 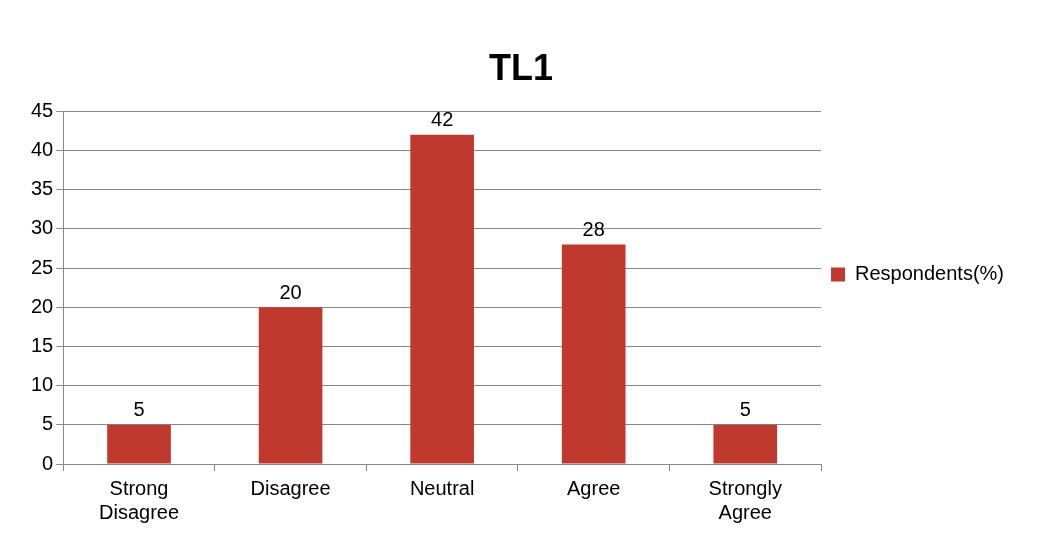 I want to click on data-label: 20, so click(x=290, y=291).